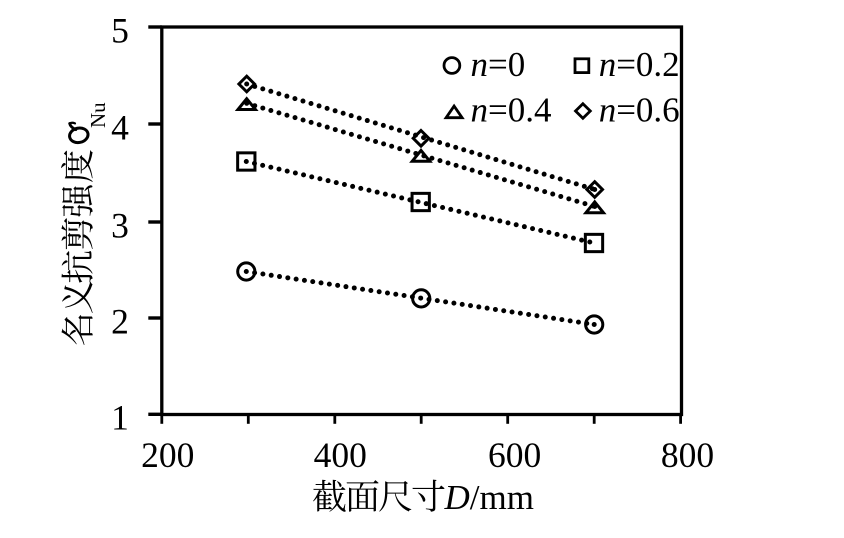 The width and height of the screenshot is (844, 538). Describe the element at coordinates (120, 30) in the screenshot. I see `svg-text: 5` at that location.